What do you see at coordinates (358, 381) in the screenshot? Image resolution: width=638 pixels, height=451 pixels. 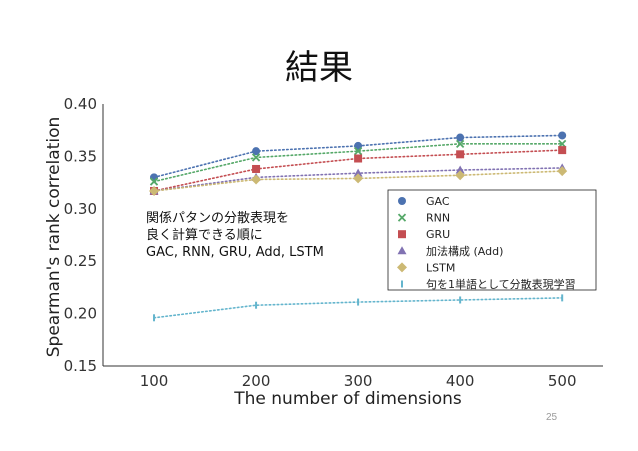 I see `x-tick-label: 300` at bounding box center [358, 381].